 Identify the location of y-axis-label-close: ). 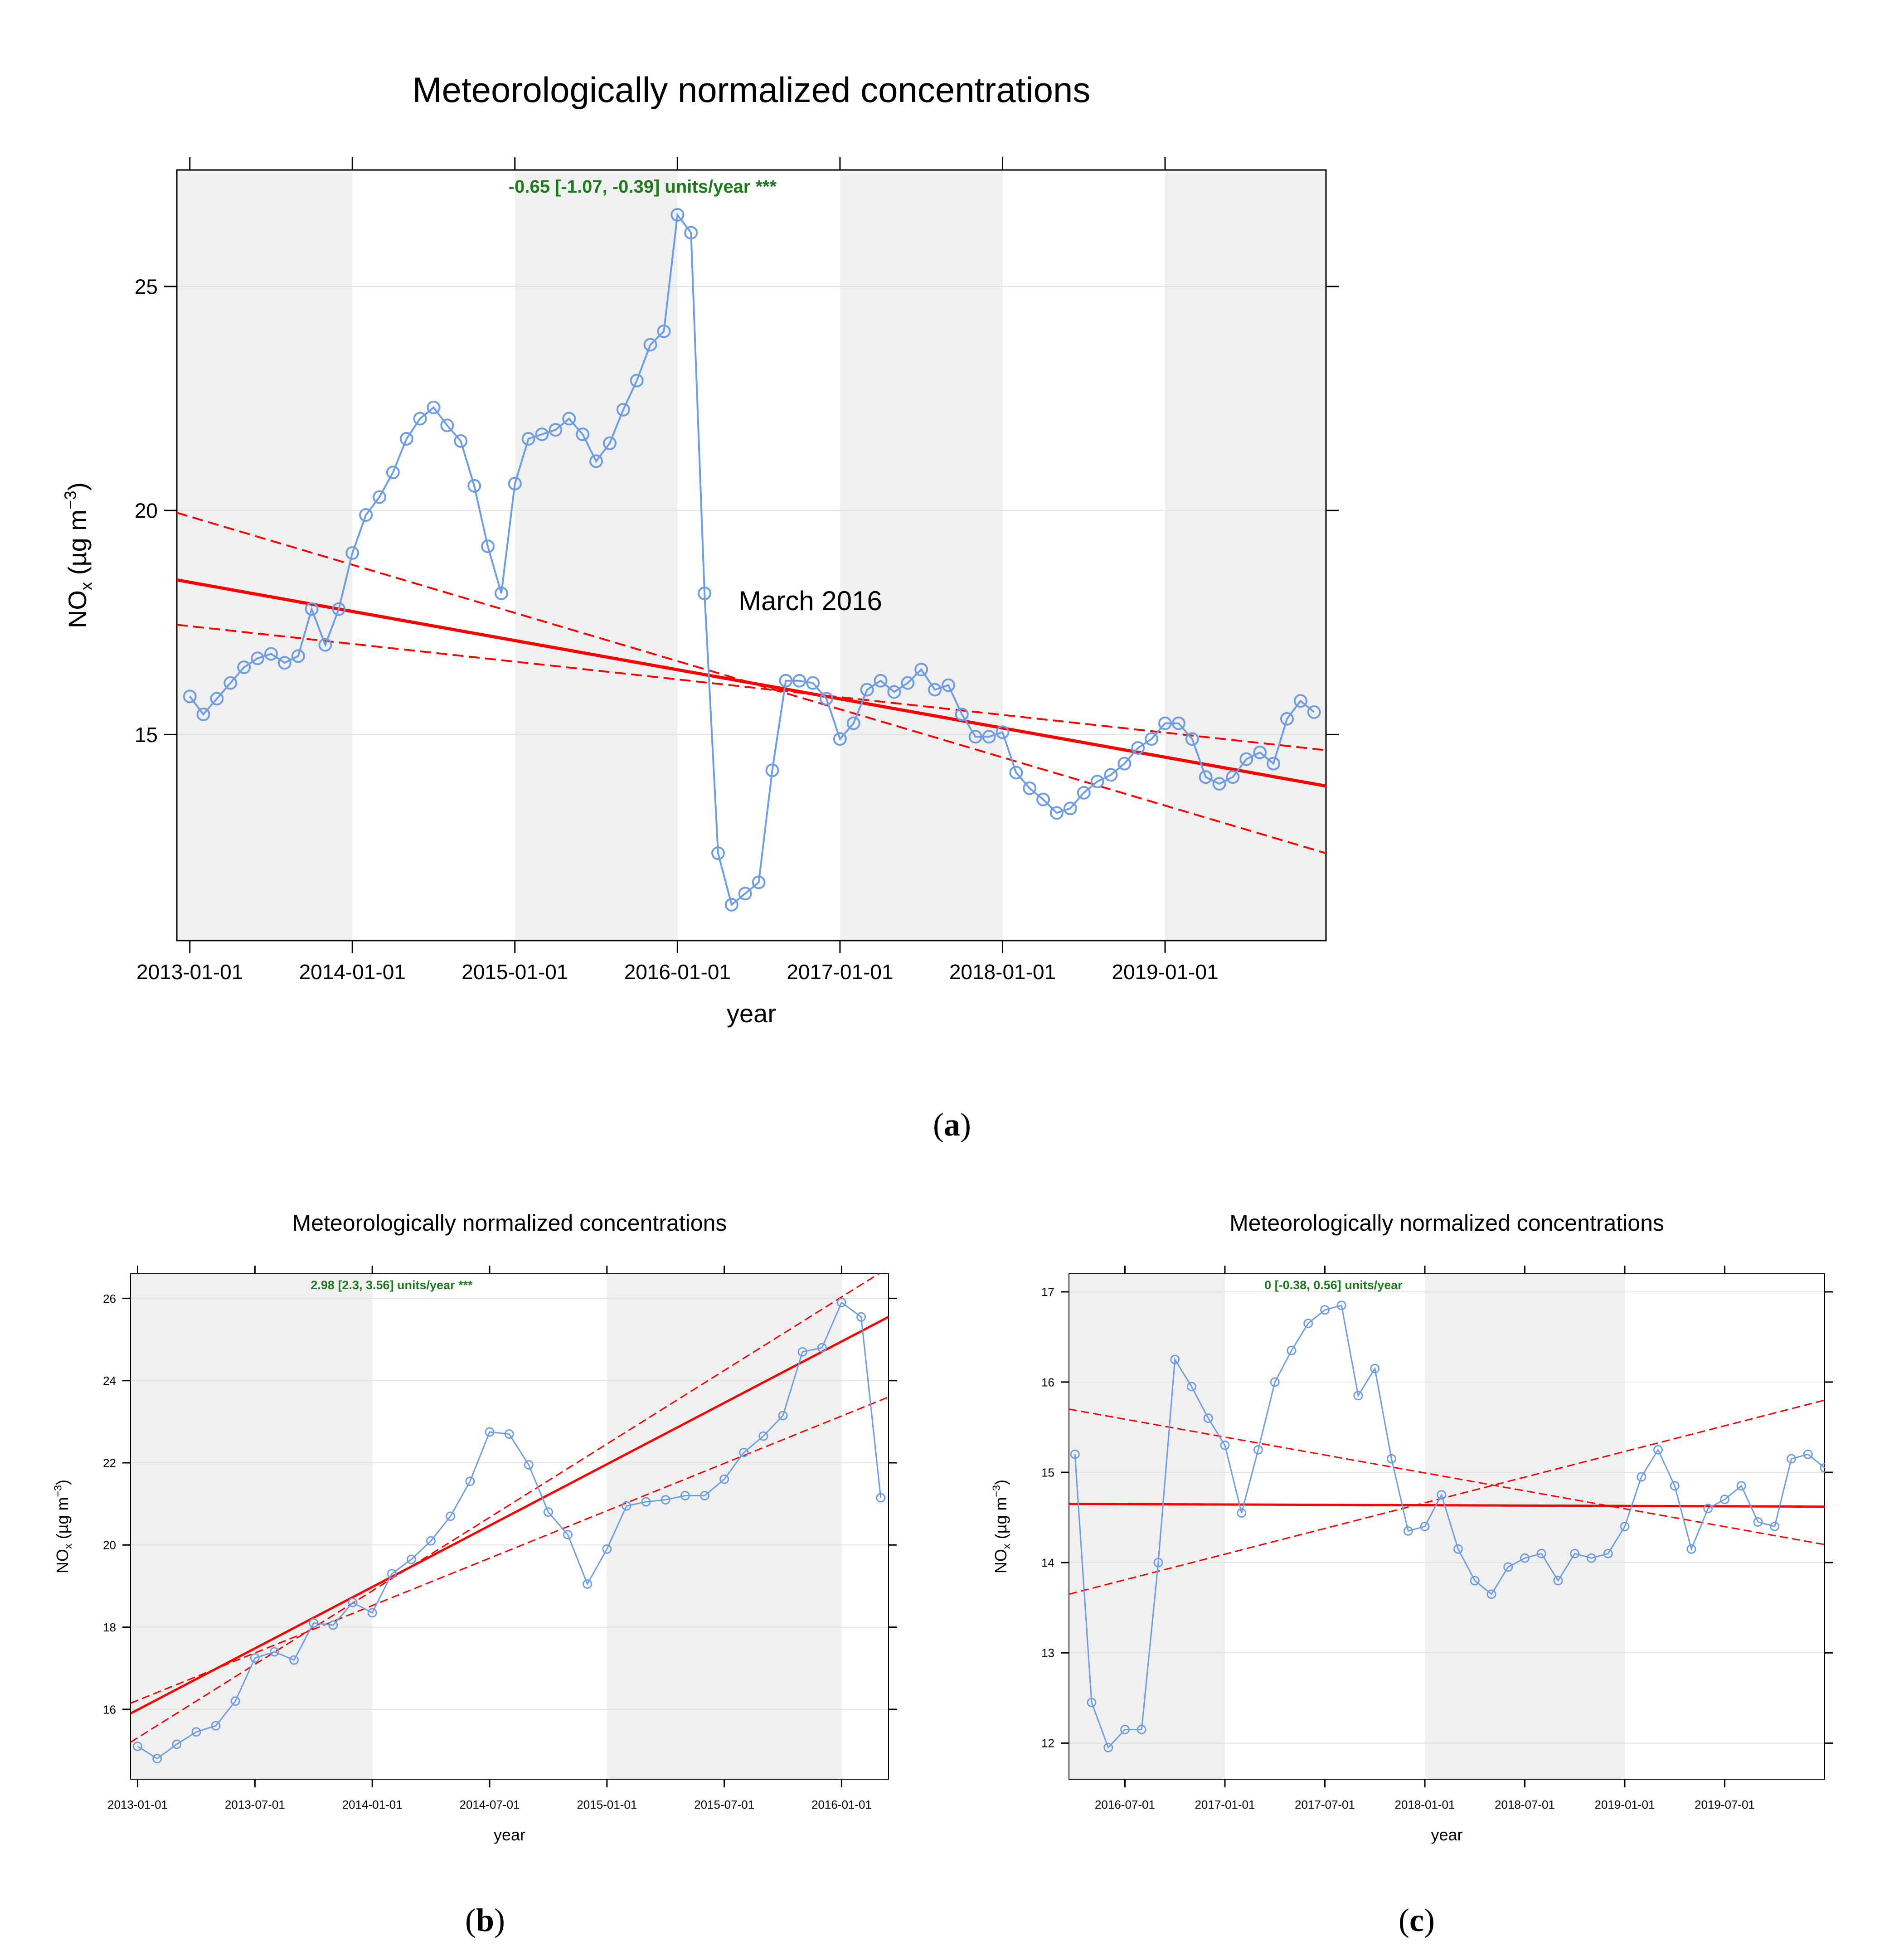
(77, 486).